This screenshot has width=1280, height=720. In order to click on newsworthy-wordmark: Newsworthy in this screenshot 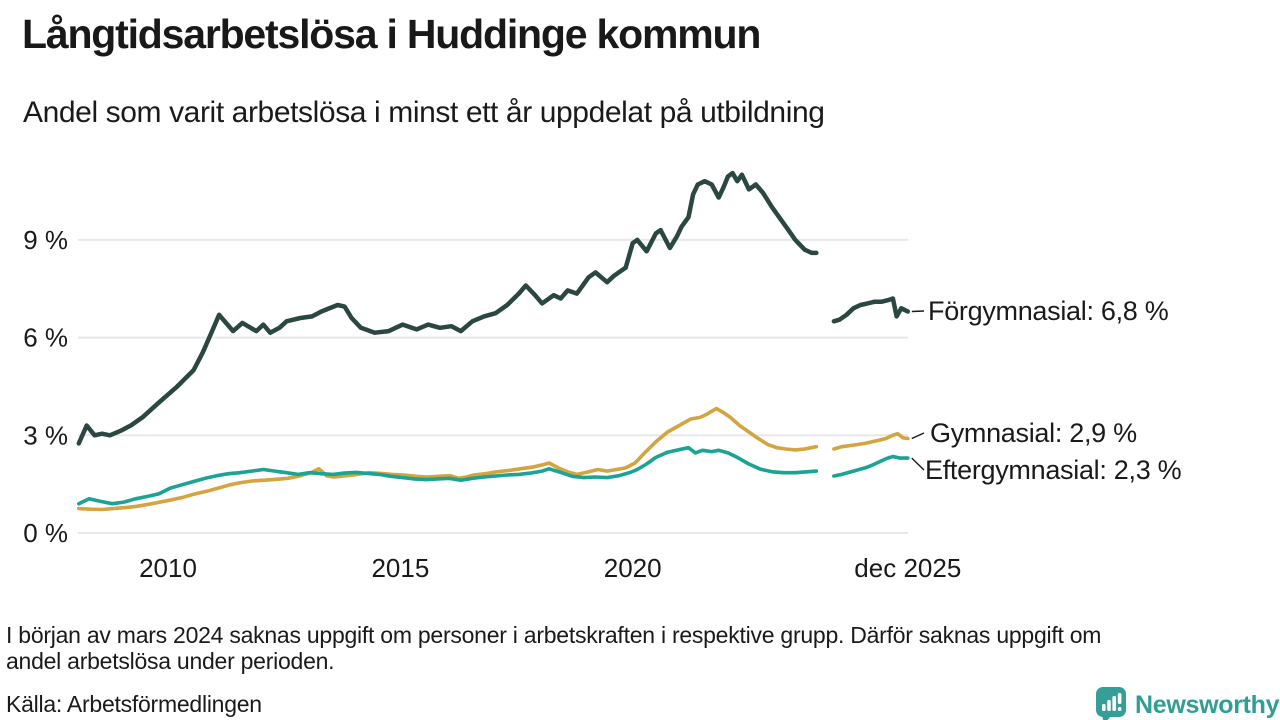, I will do `click(1207, 704)`.